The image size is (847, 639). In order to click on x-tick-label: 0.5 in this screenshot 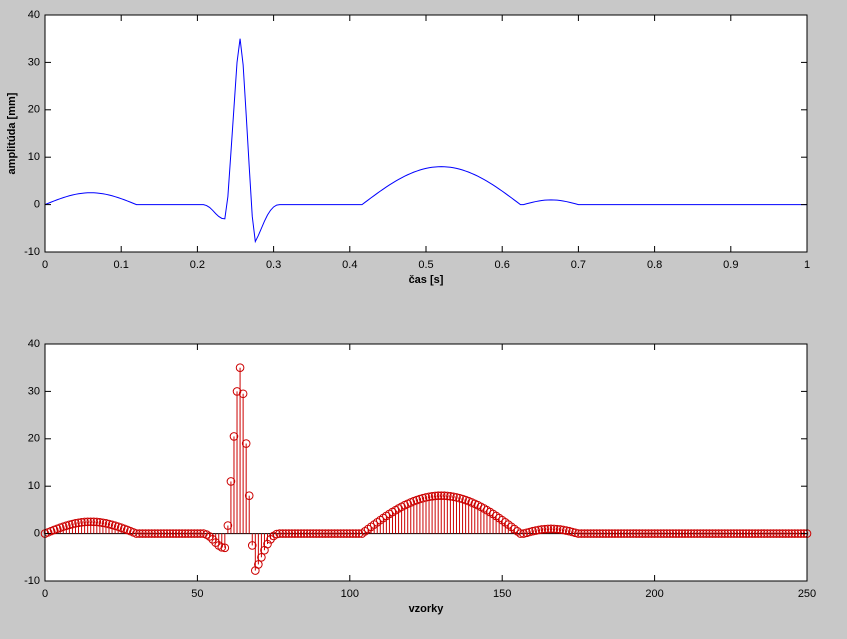, I will do `click(425, 265)`.